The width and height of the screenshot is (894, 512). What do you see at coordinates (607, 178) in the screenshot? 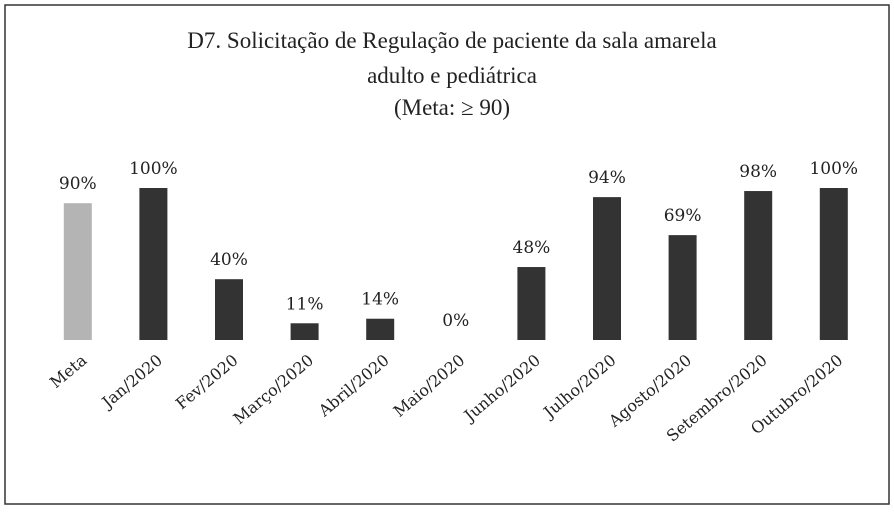
I see `value-label: 94%` at bounding box center [607, 178].